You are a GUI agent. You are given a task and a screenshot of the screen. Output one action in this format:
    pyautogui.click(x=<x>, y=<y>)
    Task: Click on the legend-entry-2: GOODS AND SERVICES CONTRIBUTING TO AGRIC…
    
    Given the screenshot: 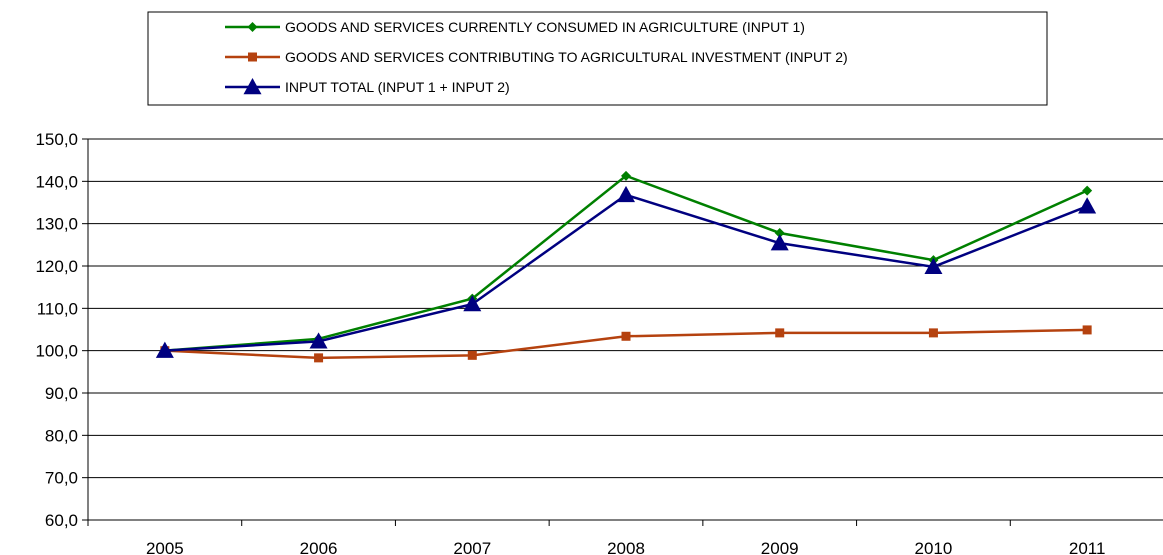 What is the action you would take?
    pyautogui.click(x=536, y=57)
    